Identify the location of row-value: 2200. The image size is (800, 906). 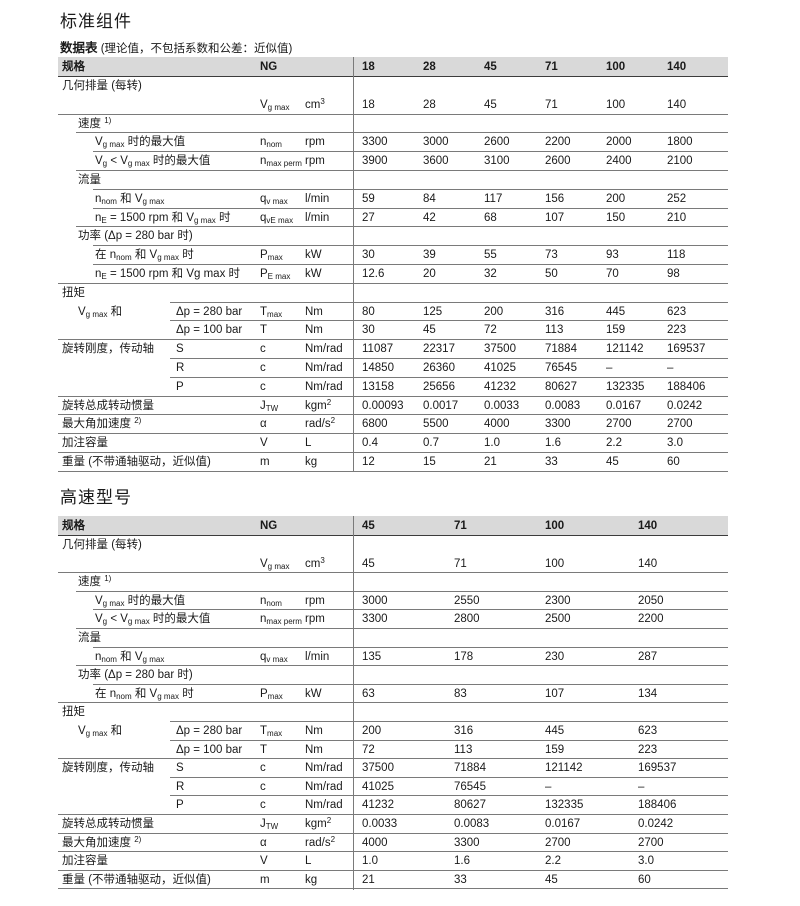
(558, 142).